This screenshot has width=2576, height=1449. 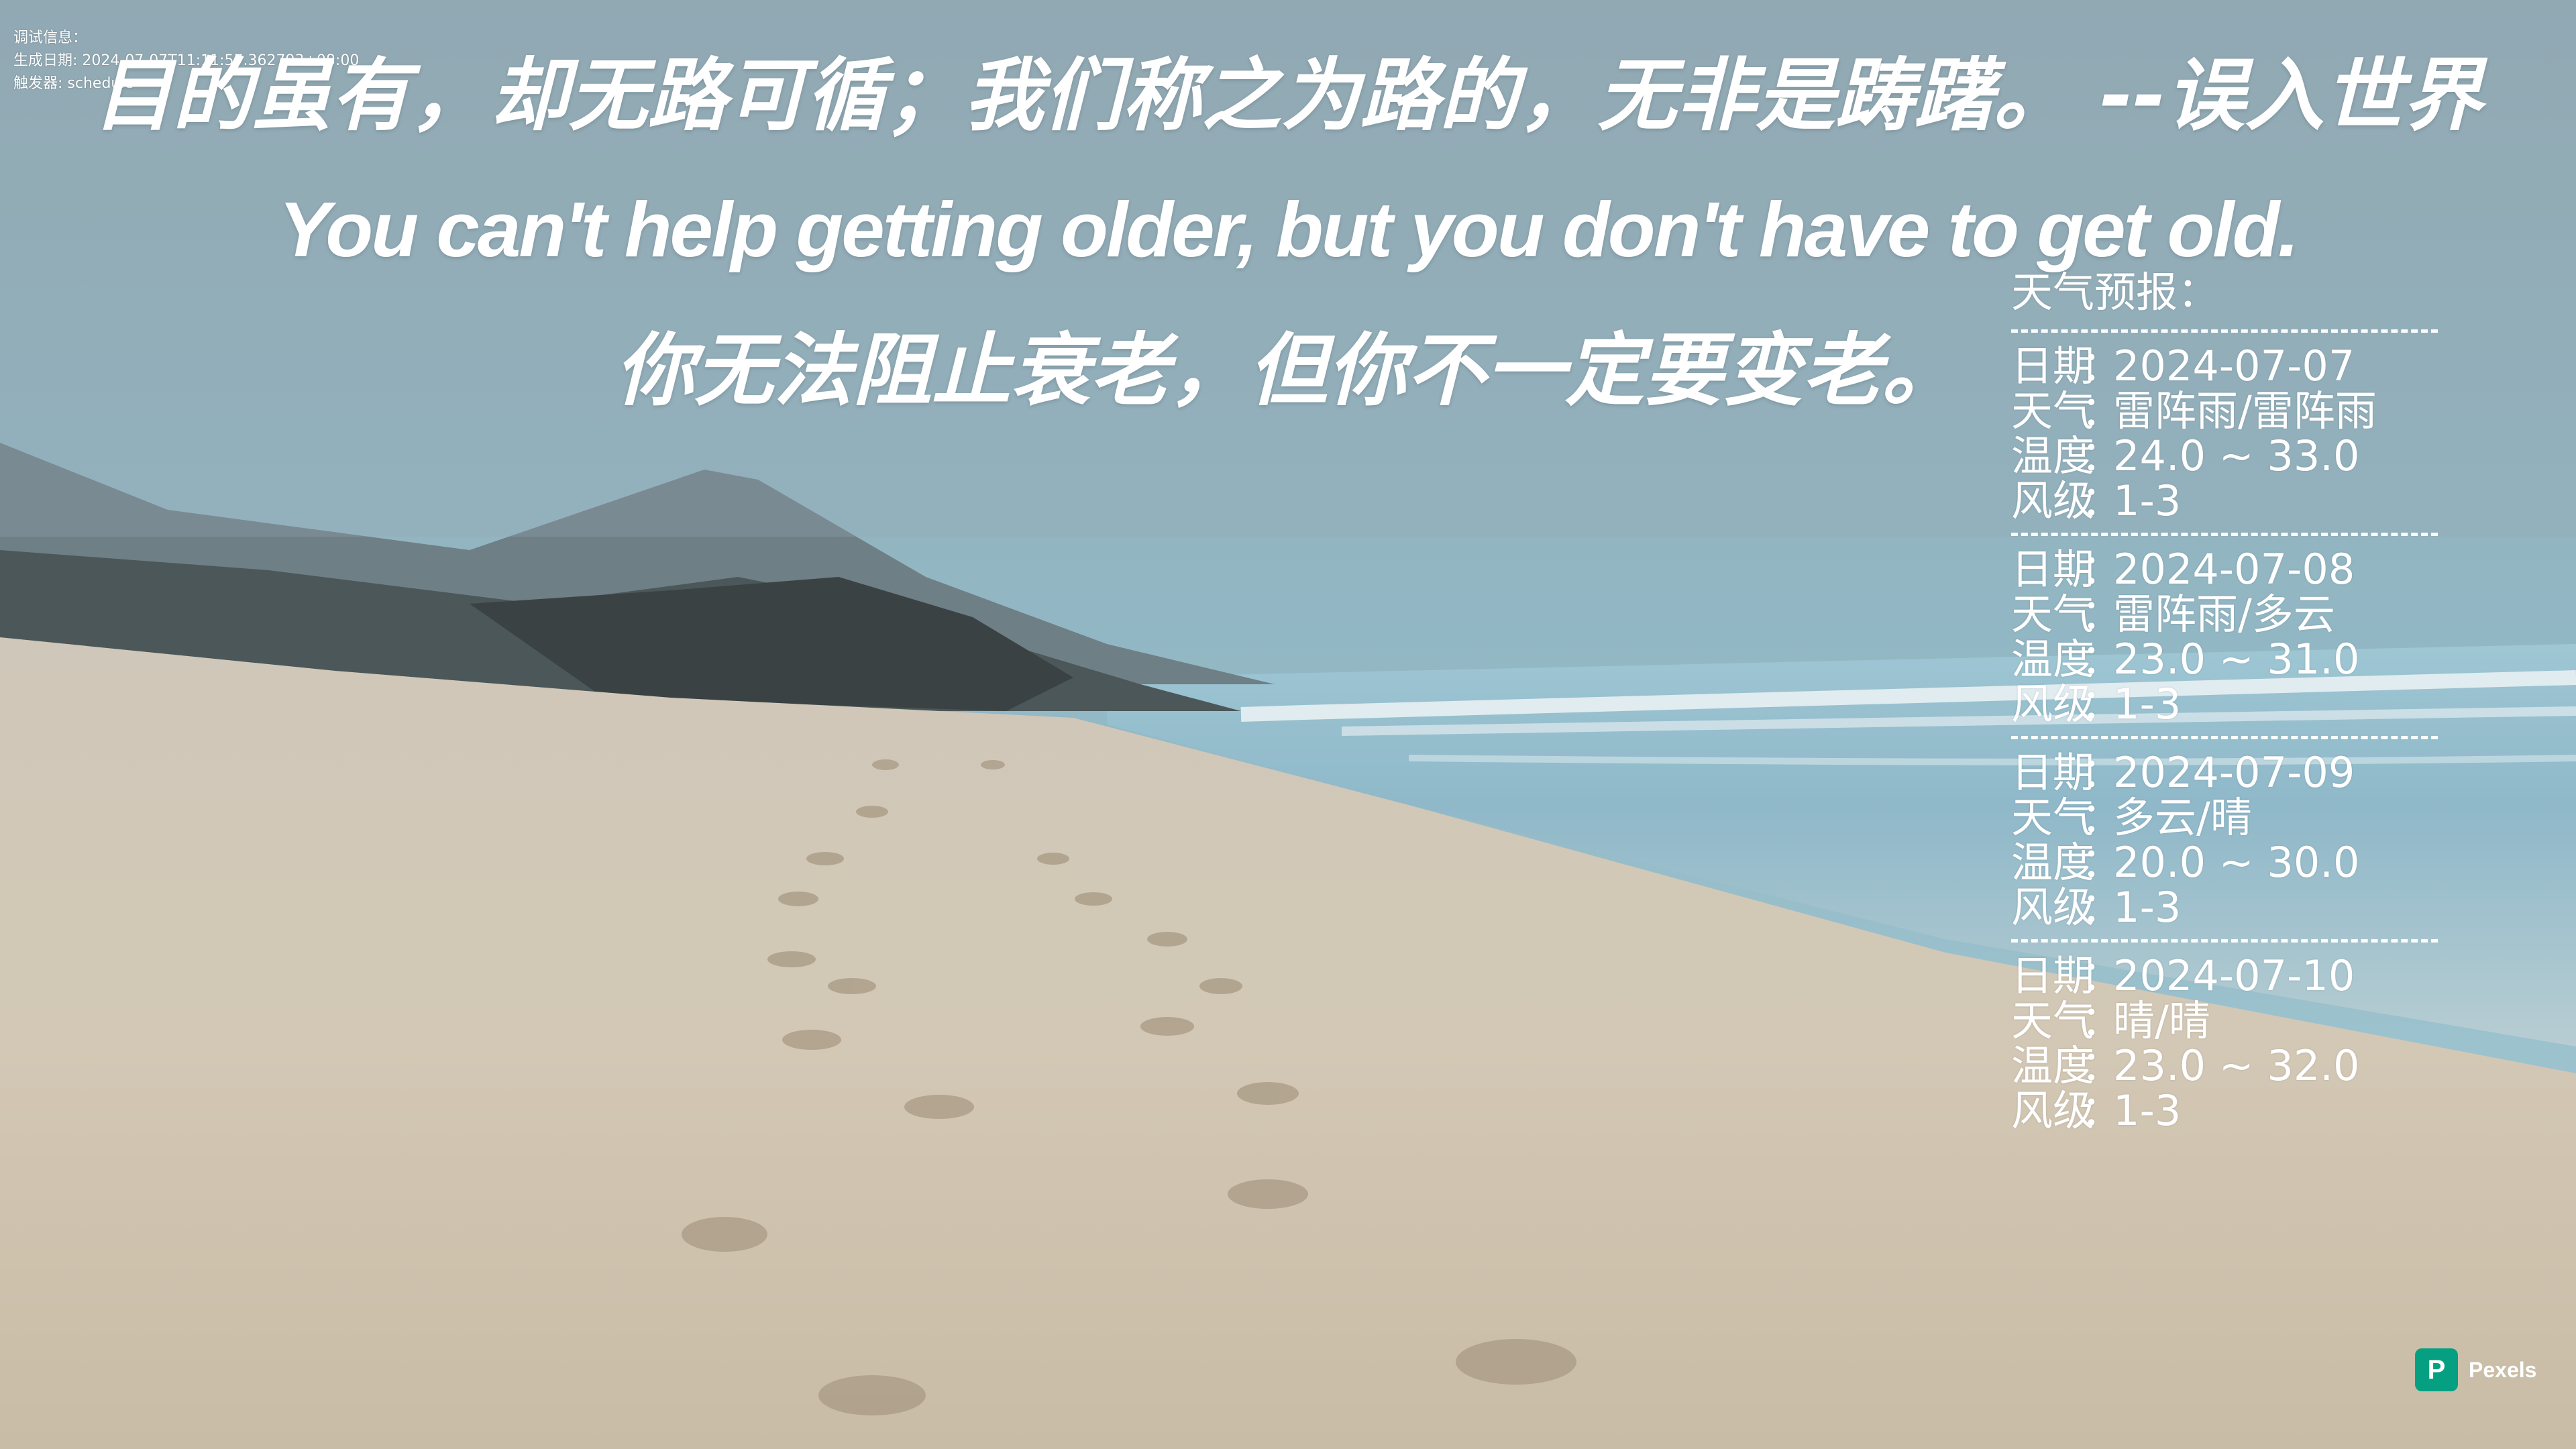 What do you see at coordinates (2436, 1369) in the screenshot?
I see `pexels-logo-icon: P` at bounding box center [2436, 1369].